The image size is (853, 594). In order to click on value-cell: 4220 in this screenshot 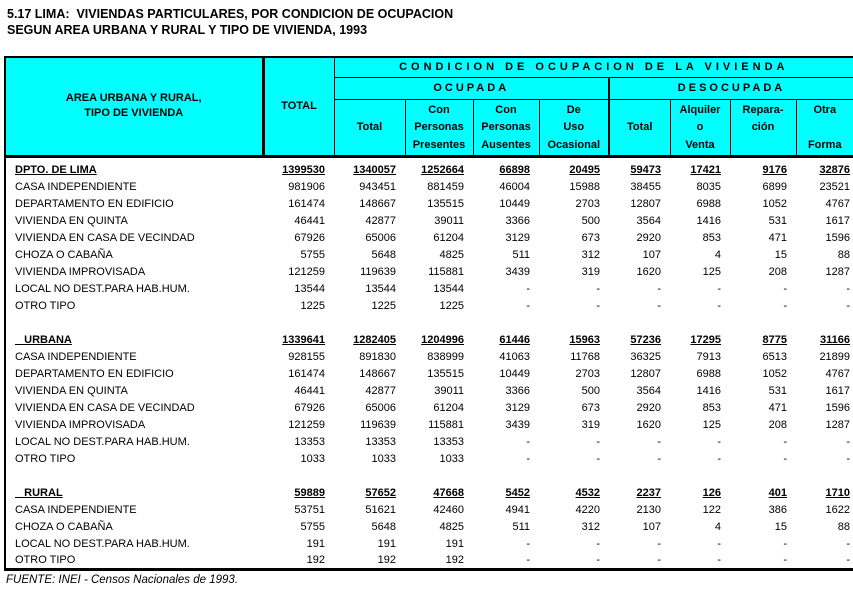, I will do `click(587, 509)`.